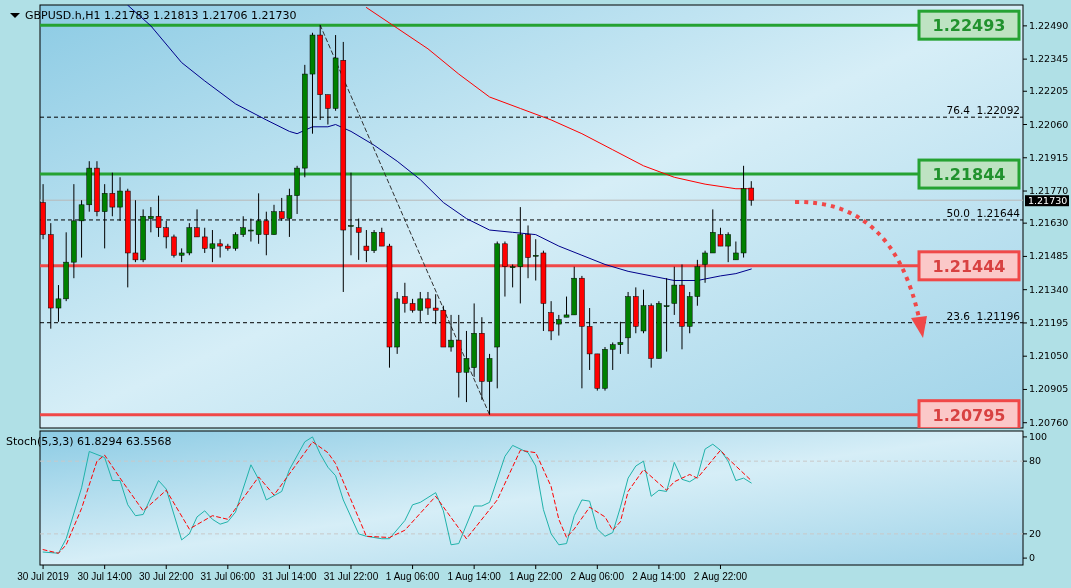 The image size is (1071, 588). I want to click on y-tick-label: 1.21195, so click(1049, 322).